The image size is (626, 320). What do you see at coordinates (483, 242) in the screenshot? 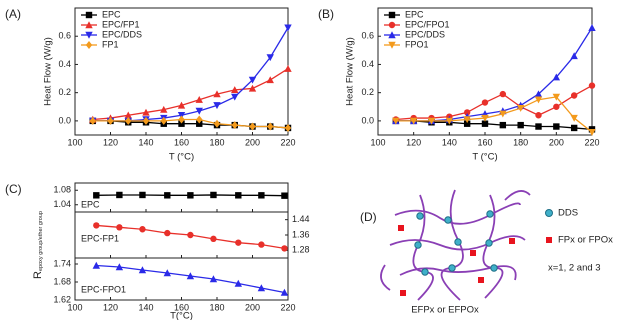
I see `diagram-nodes` at bounding box center [483, 242].